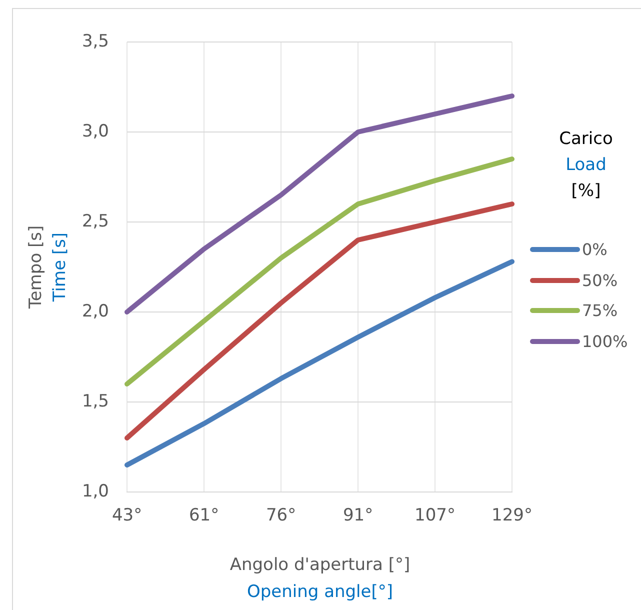  I want to click on y-tick-label: 1,0, so click(95, 491).